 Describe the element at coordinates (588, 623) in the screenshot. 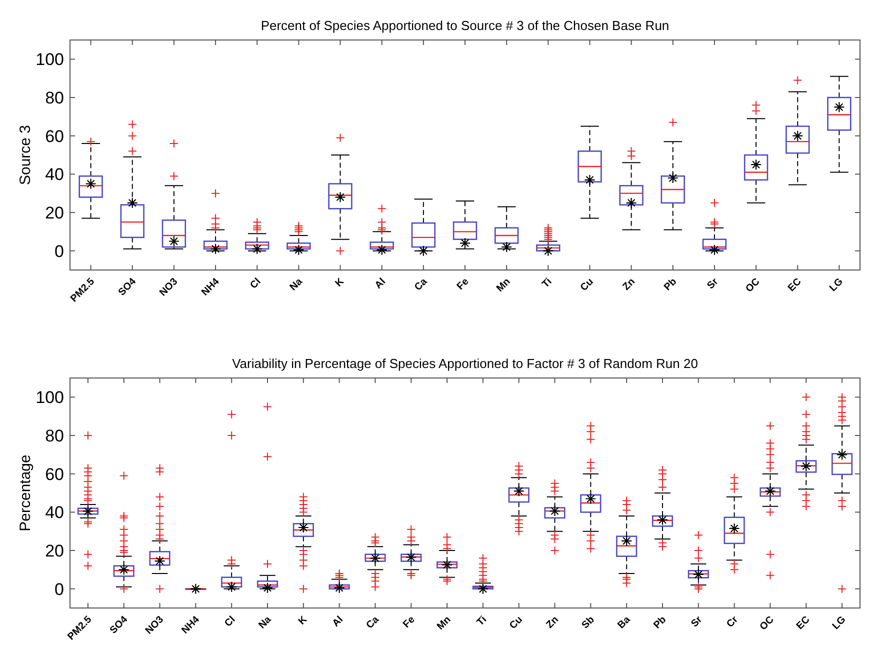

I see `x-tick-label: Sb` at that location.